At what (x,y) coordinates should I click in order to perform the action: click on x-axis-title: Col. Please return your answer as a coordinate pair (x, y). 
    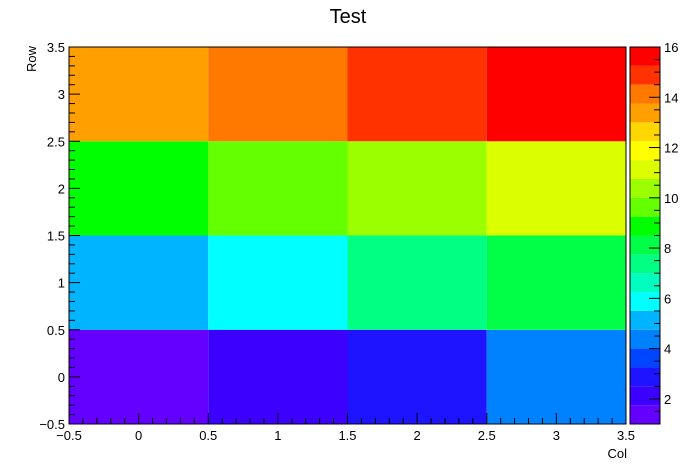
    Looking at the image, I should click on (617, 453).